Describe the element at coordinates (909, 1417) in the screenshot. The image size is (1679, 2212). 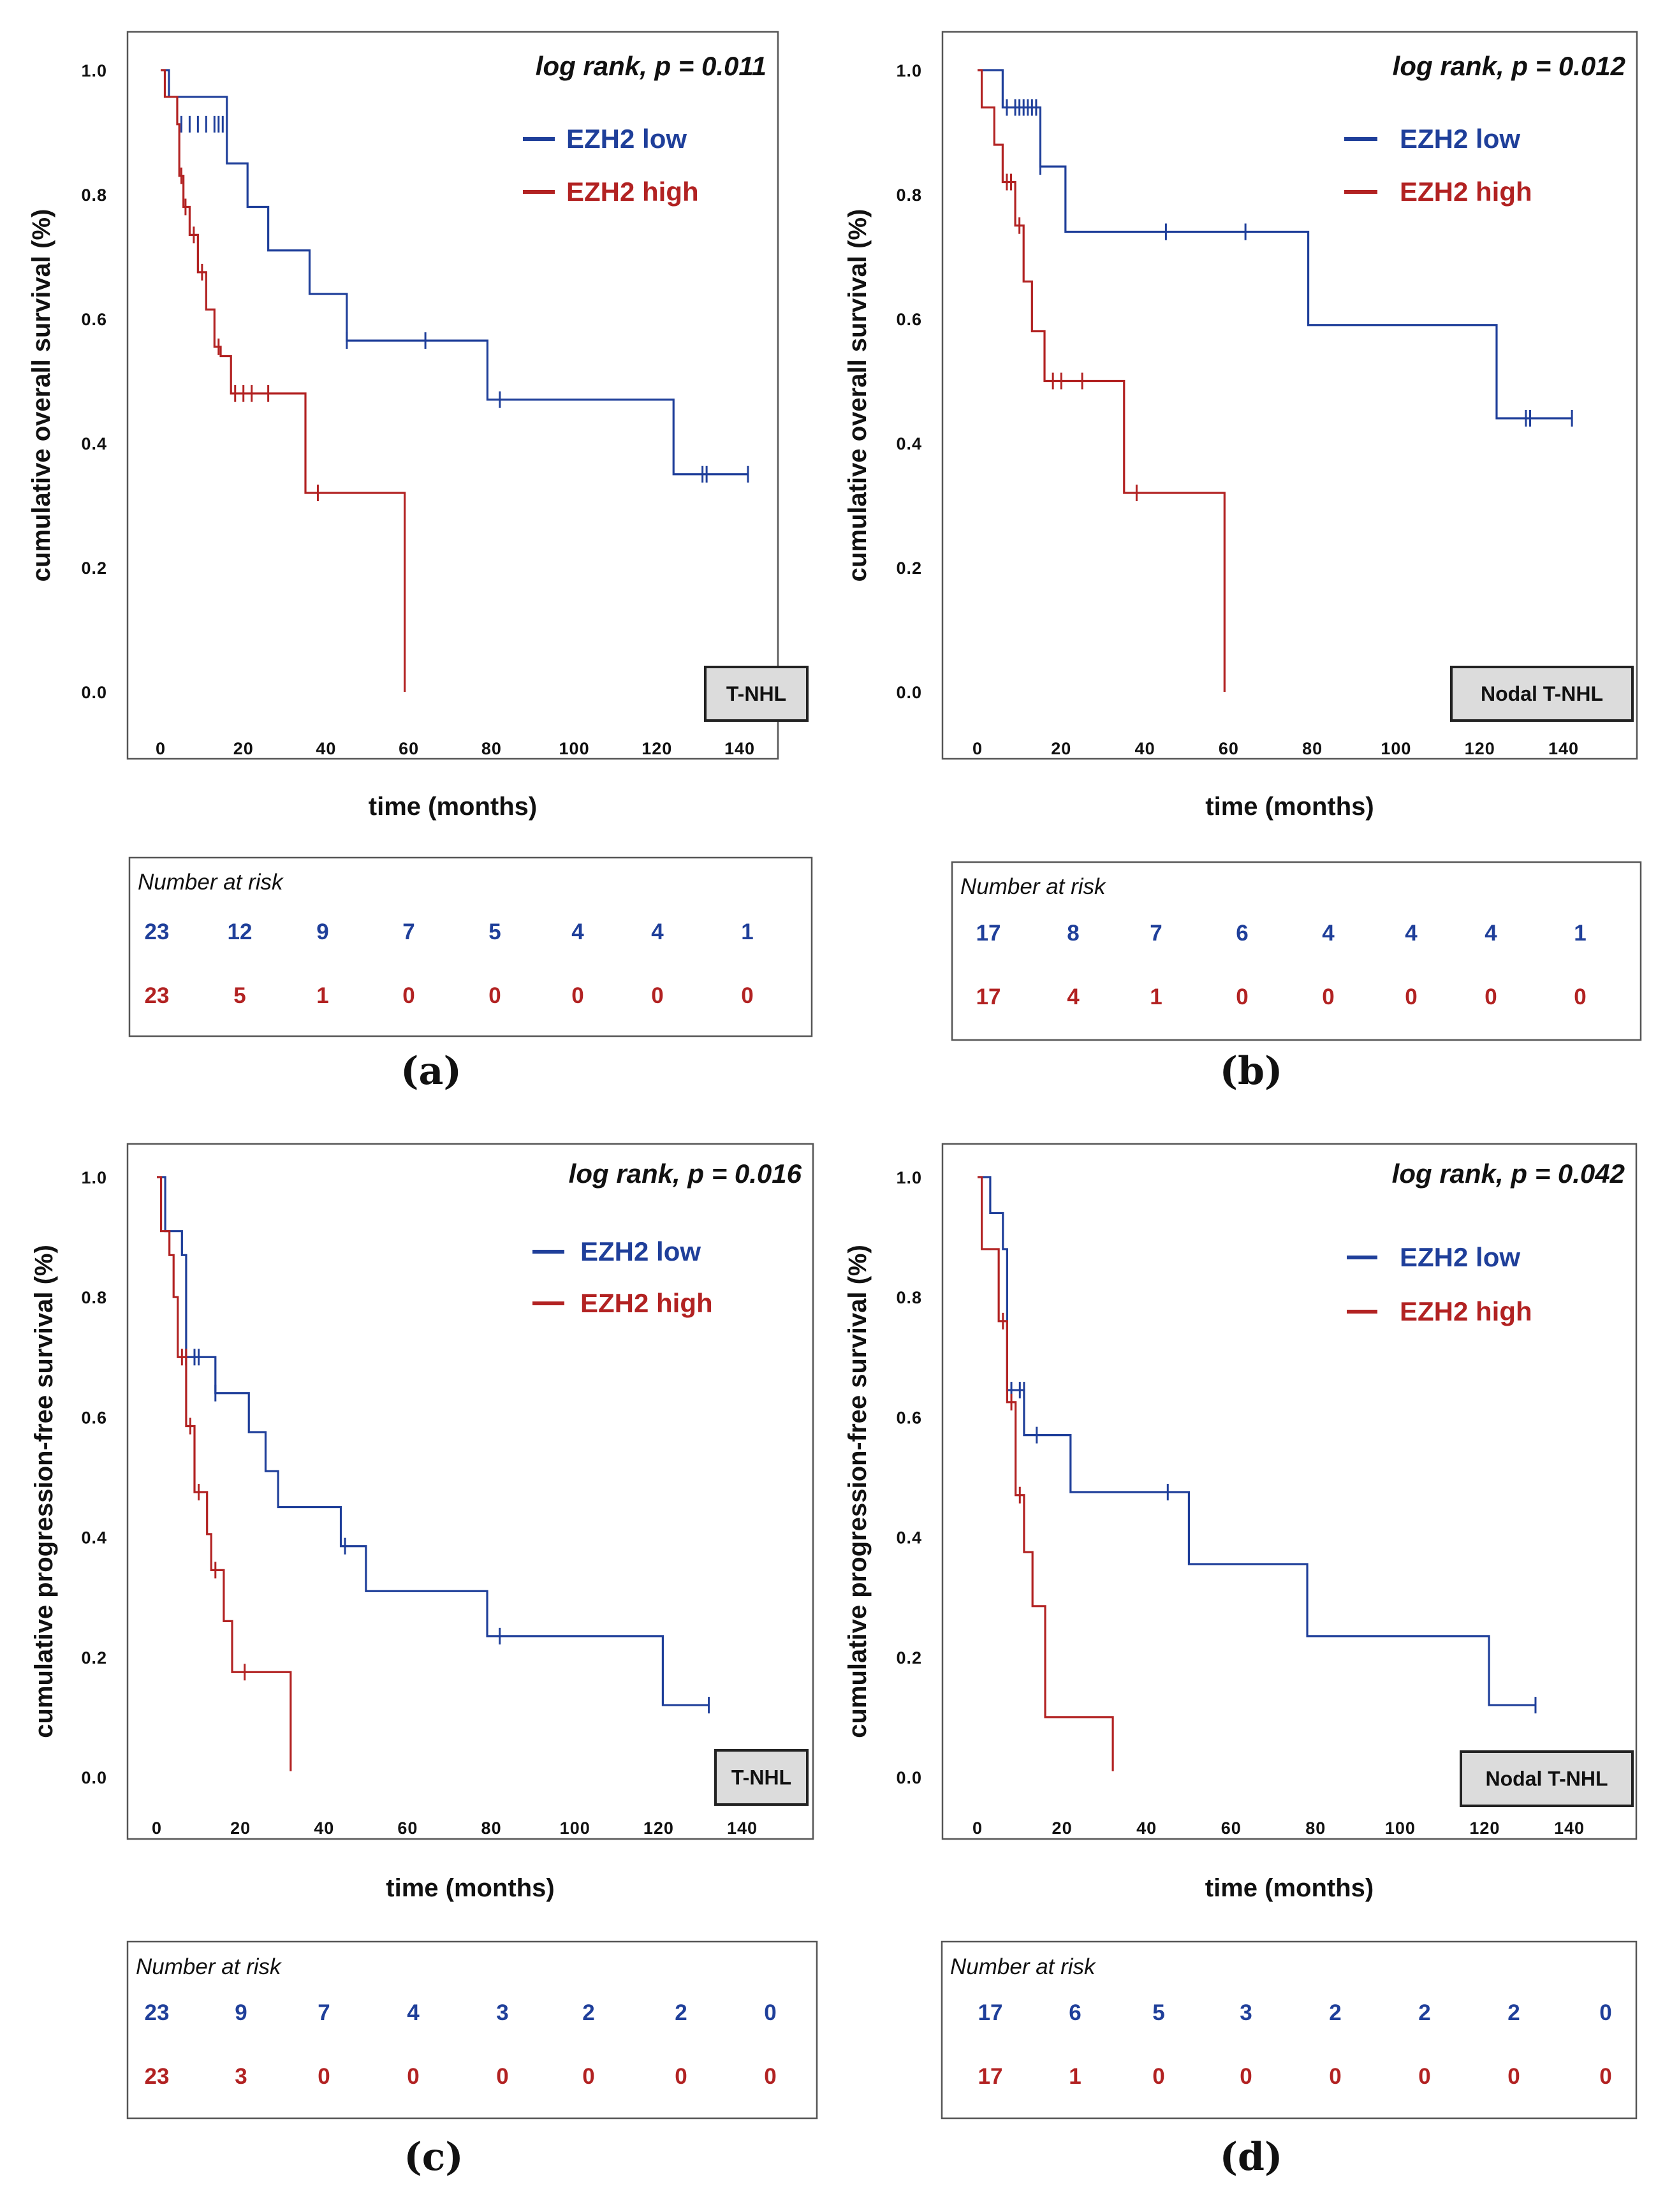
I see `y-tick-label: 0.6` at that location.